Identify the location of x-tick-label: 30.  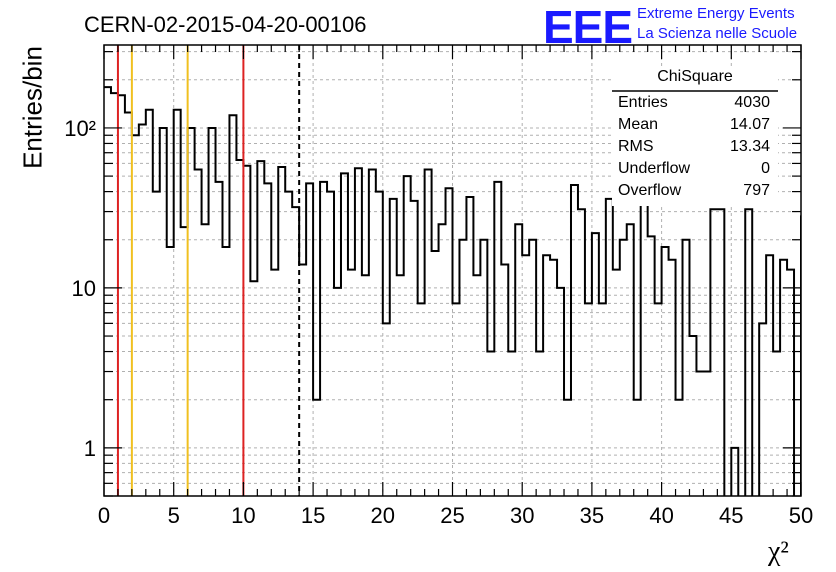
(522, 515).